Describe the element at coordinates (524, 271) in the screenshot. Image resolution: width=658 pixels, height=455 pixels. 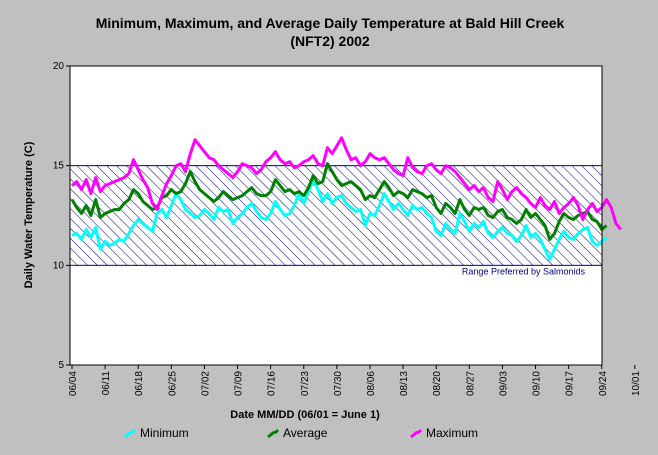
I see `salmonid-range-label: Range Preferred by Salmonids` at that location.